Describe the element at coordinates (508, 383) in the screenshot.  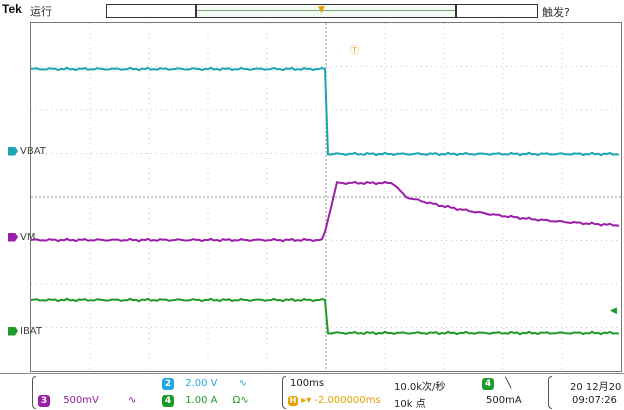
I see `trigger-slope-icon: ╲` at that location.